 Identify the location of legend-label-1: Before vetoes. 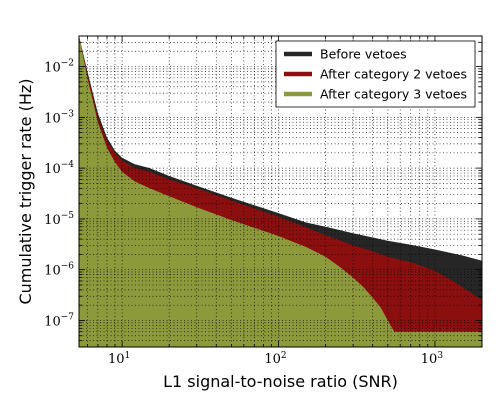
(363, 54).